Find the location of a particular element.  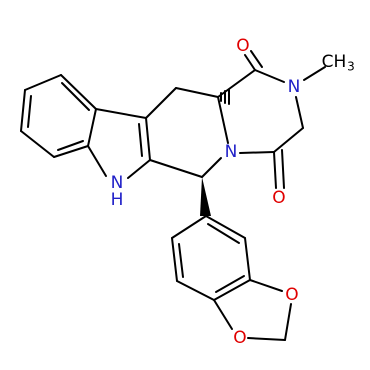

atom-subscript: 3 is located at coordinates (351, 67).